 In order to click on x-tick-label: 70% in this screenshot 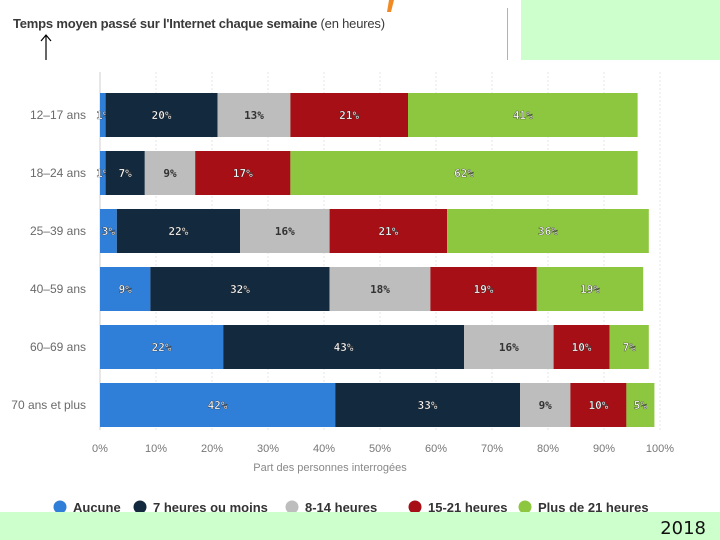, I will do `click(492, 449)`.